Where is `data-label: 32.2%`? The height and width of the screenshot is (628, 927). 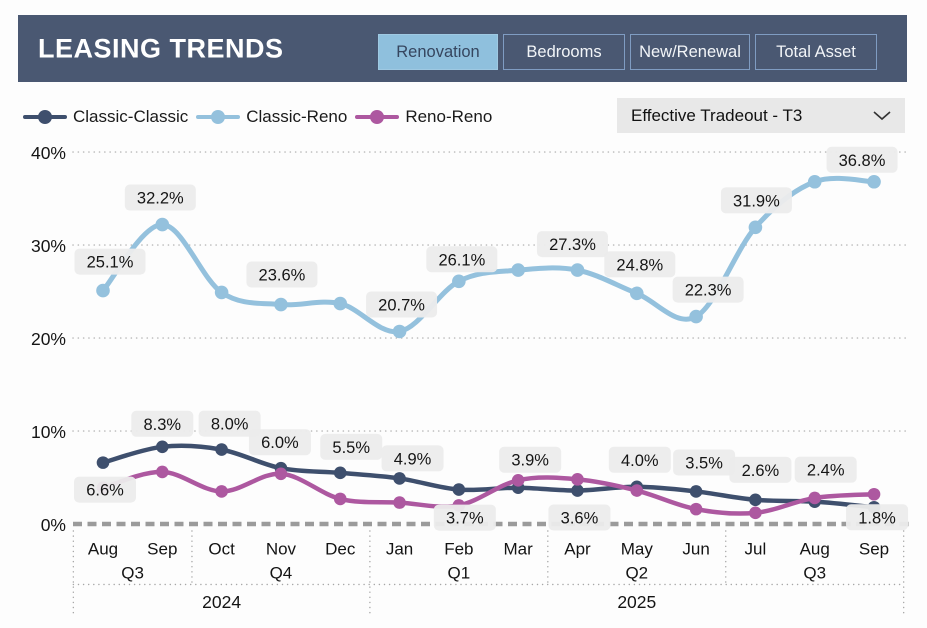 data-label: 32.2% is located at coordinates (160, 197).